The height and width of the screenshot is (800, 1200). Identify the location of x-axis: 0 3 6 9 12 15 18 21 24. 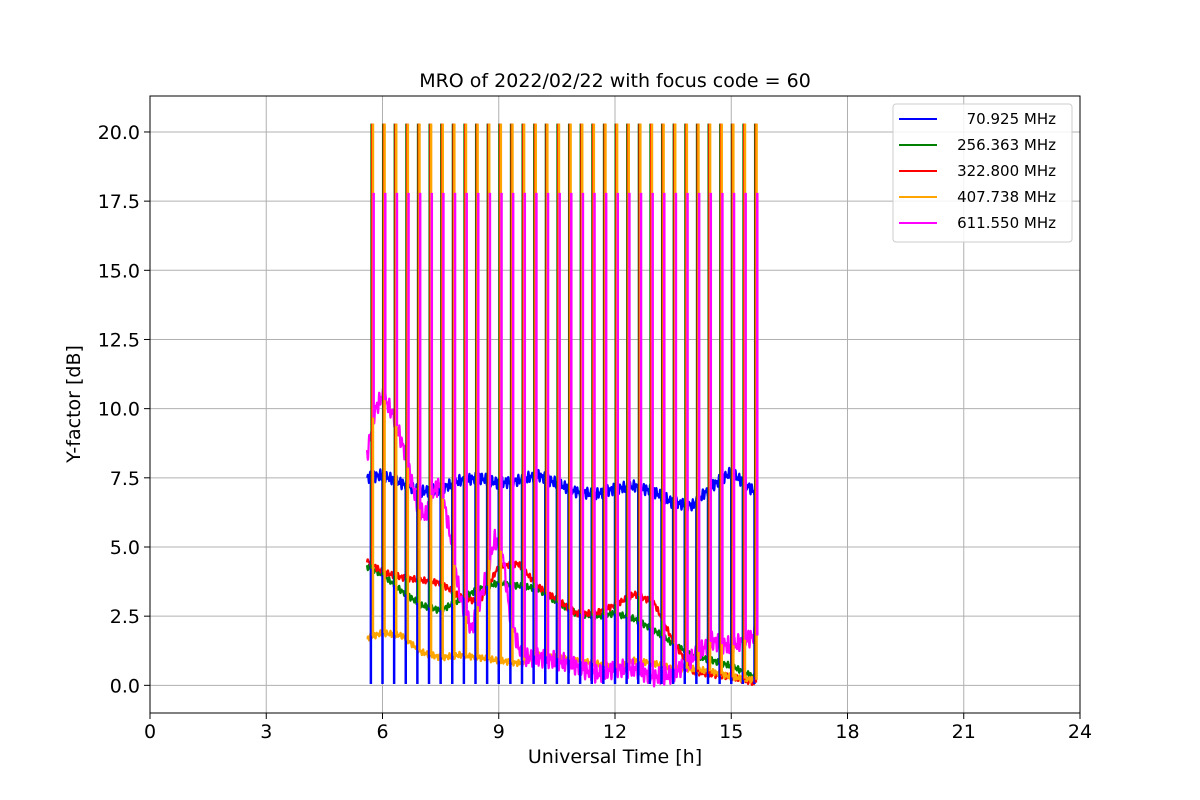
(618, 728).